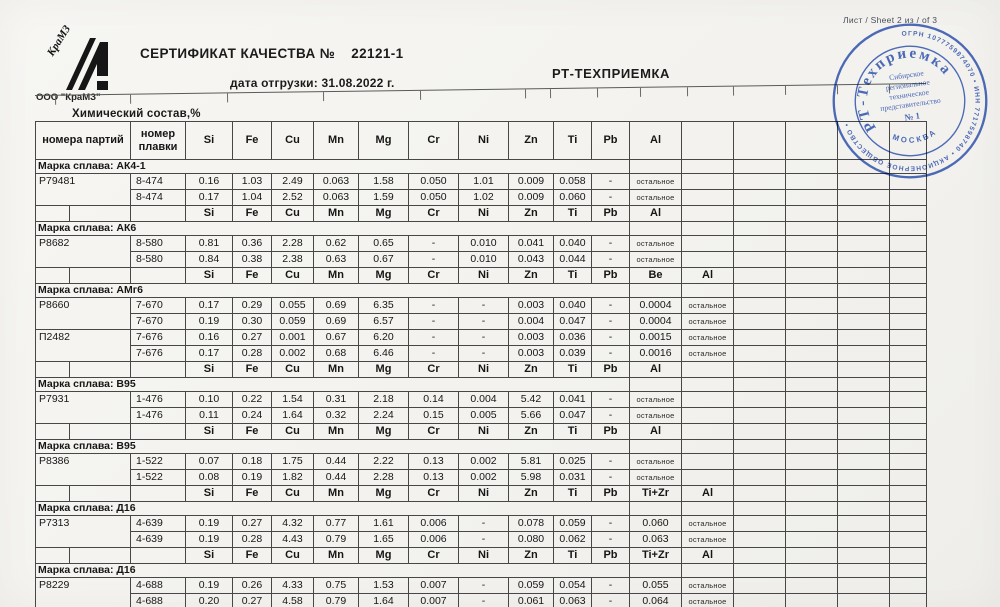 The height and width of the screenshot is (607, 1000). What do you see at coordinates (292, 399) in the screenshot?
I see `value-cell: 1.54` at bounding box center [292, 399].